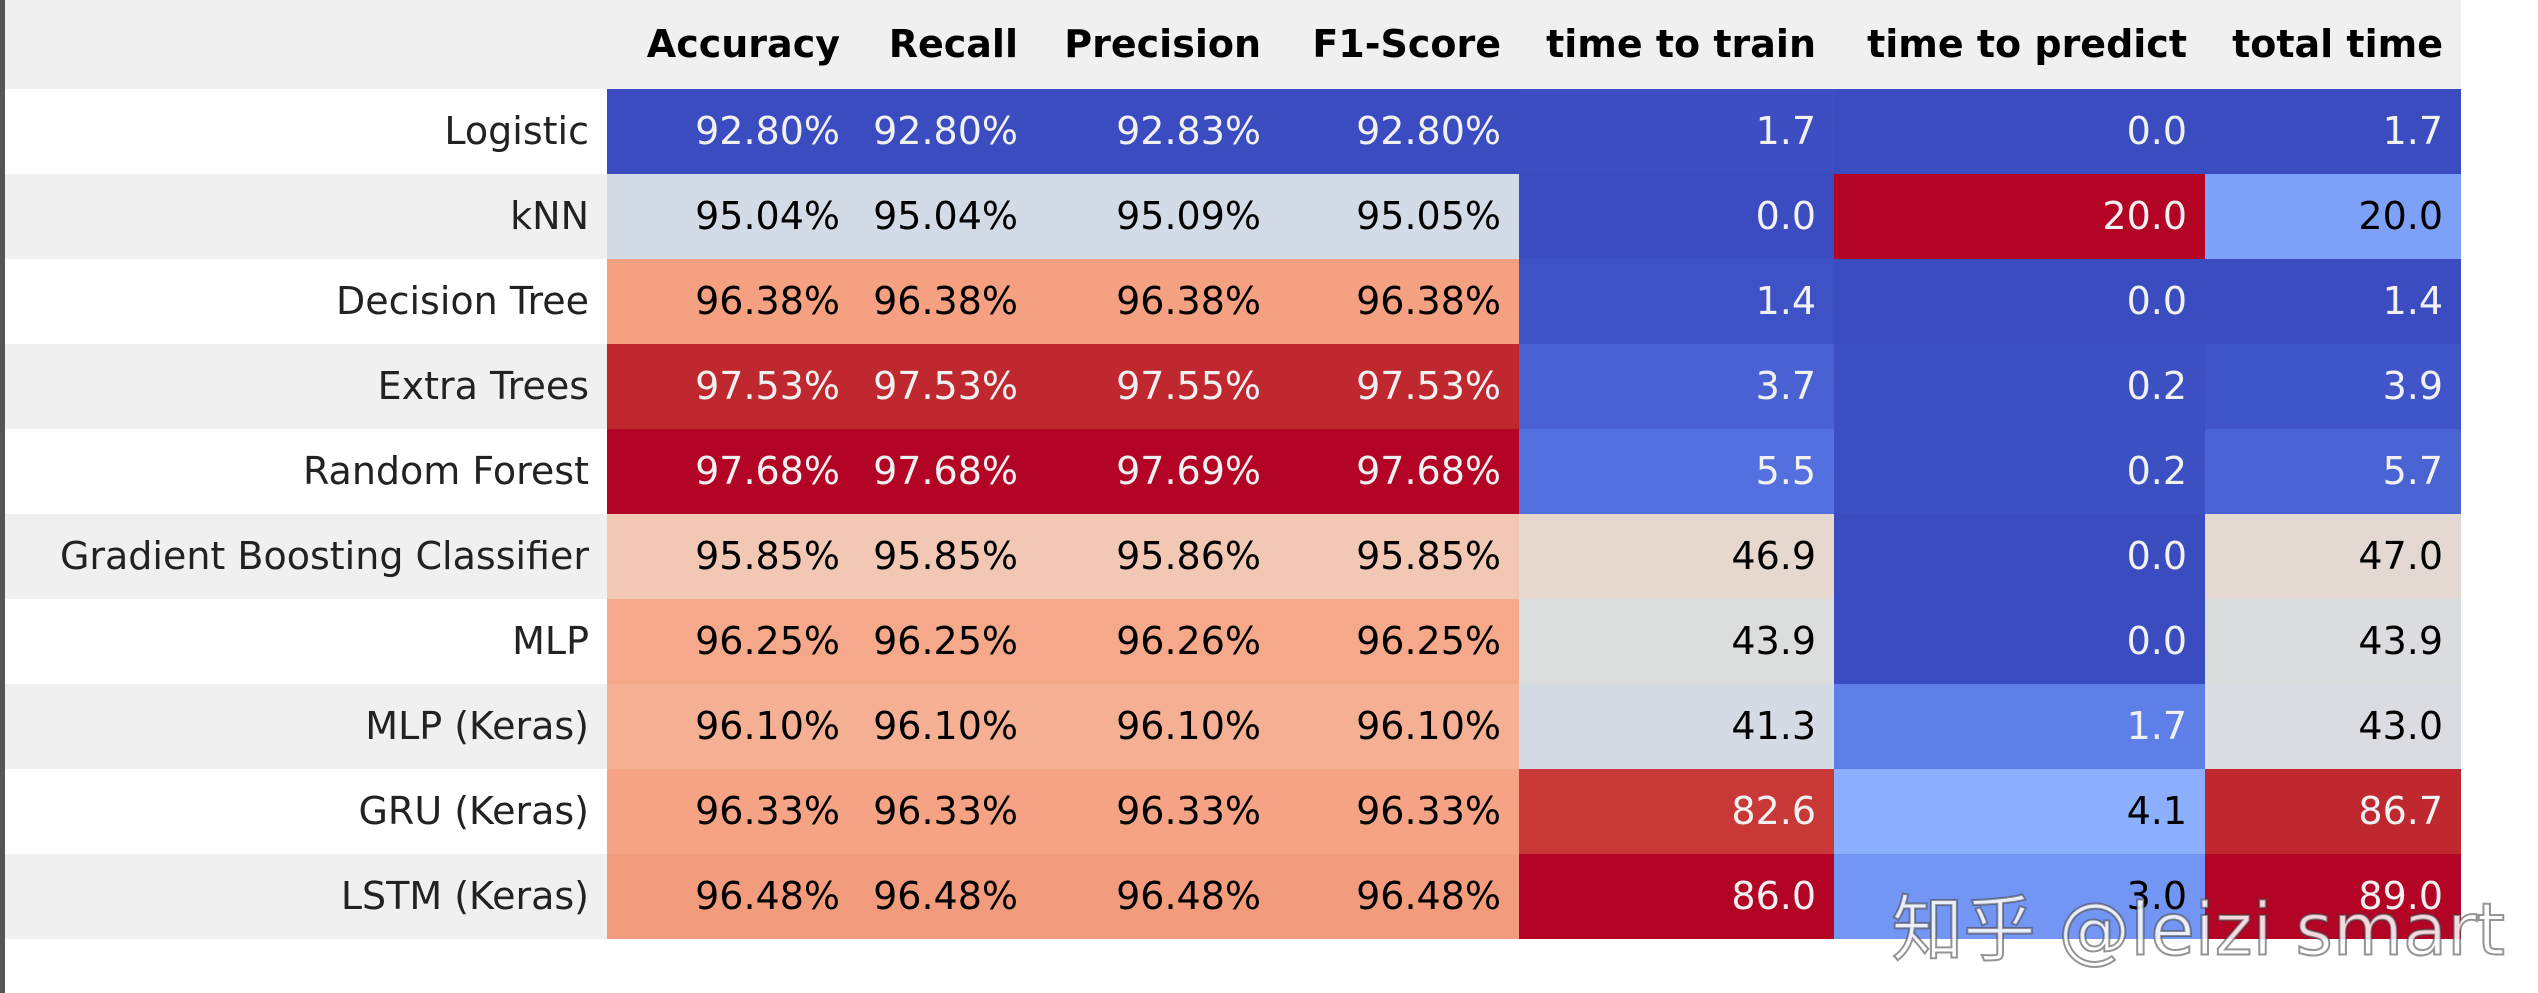  What do you see at coordinates (1773, 556) in the screenshot?
I see `cell-value: 46.9` at bounding box center [1773, 556].